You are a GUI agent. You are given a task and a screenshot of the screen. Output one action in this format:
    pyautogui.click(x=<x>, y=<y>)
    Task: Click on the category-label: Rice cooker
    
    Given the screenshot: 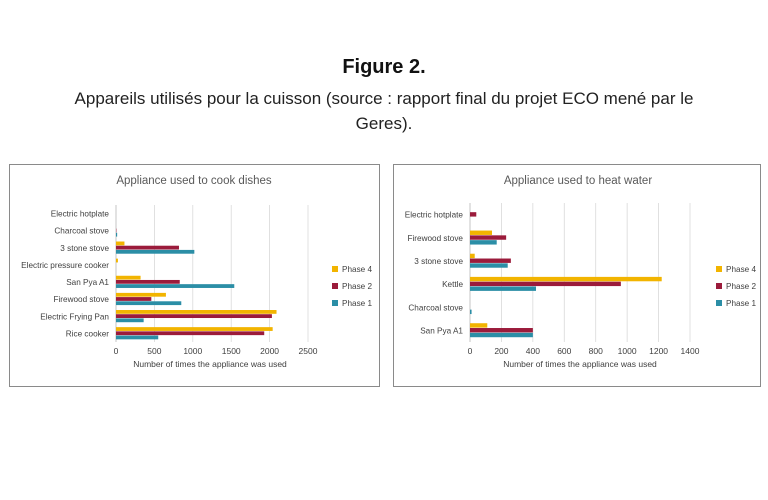 What is the action you would take?
    pyautogui.click(x=88, y=333)
    